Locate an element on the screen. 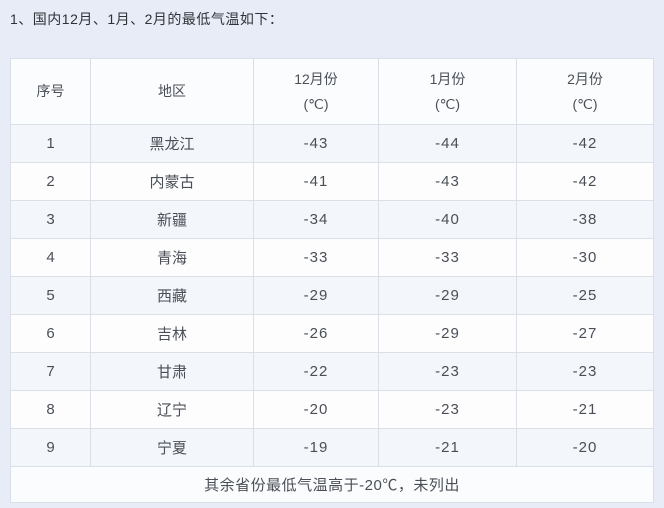 This screenshot has width=664, height=508. column-header-january-unit: (℃) is located at coordinates (447, 103).